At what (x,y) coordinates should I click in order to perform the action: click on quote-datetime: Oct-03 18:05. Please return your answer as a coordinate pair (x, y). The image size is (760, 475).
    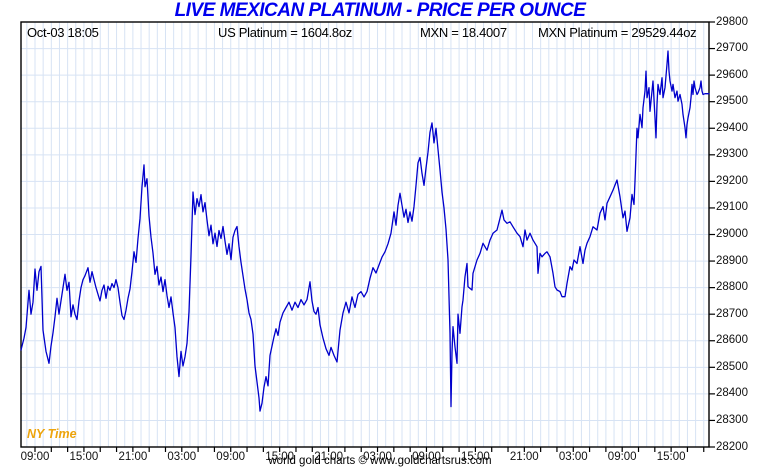
    Looking at the image, I should click on (63, 32).